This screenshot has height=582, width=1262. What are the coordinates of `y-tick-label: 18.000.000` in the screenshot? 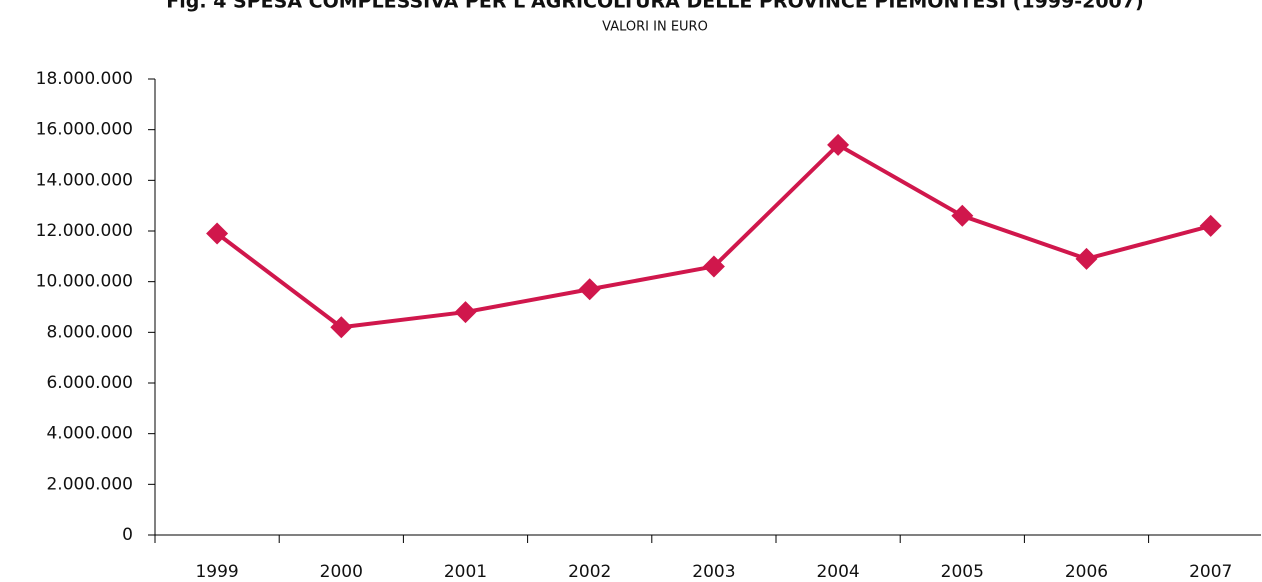 It's located at (84, 79).